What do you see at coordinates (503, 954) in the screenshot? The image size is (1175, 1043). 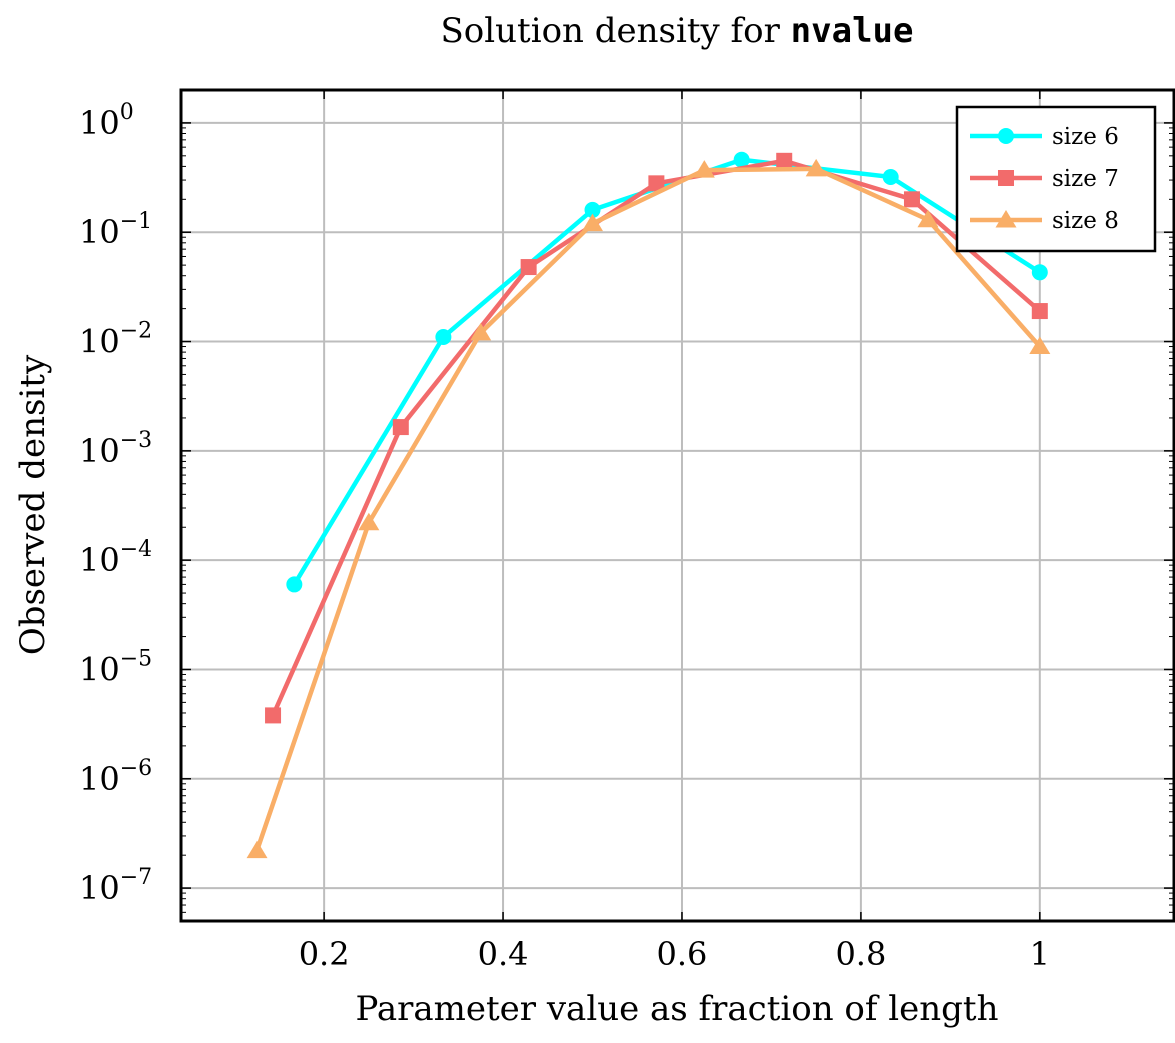 I see `x-tick-label: 0.4` at bounding box center [503, 954].